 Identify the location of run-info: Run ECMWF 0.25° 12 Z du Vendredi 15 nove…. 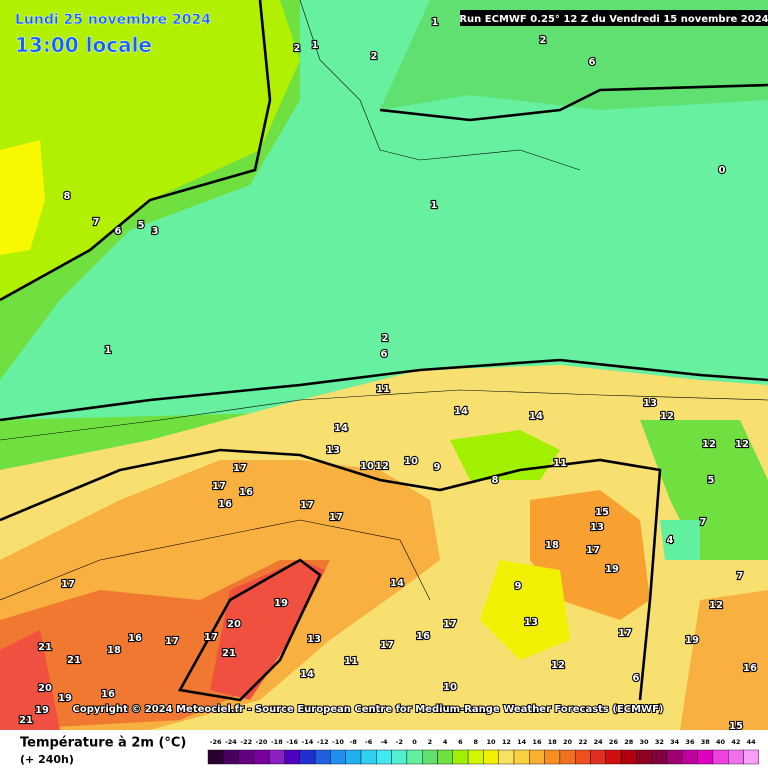
(613, 19).